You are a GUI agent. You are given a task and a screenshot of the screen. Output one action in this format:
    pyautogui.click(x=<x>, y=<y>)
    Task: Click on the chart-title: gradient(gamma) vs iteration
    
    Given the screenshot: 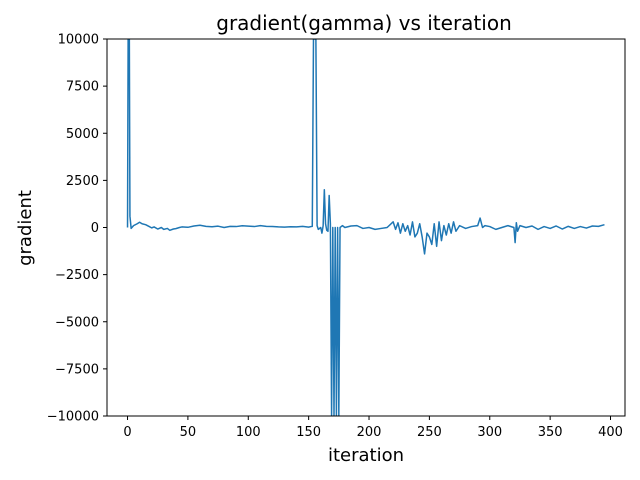 What is the action you would take?
    pyautogui.click(x=364, y=23)
    